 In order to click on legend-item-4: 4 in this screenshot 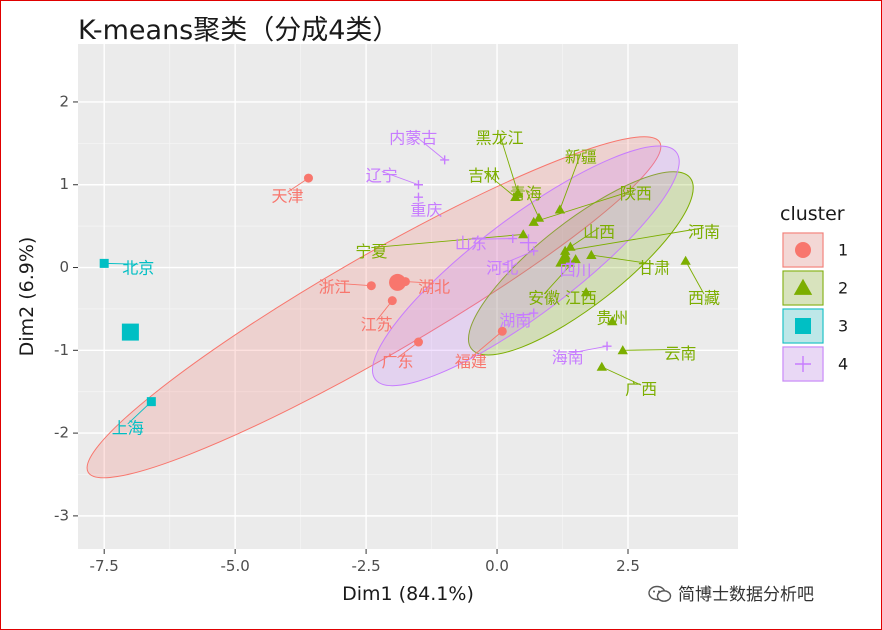, I will do `click(815, 364)`.